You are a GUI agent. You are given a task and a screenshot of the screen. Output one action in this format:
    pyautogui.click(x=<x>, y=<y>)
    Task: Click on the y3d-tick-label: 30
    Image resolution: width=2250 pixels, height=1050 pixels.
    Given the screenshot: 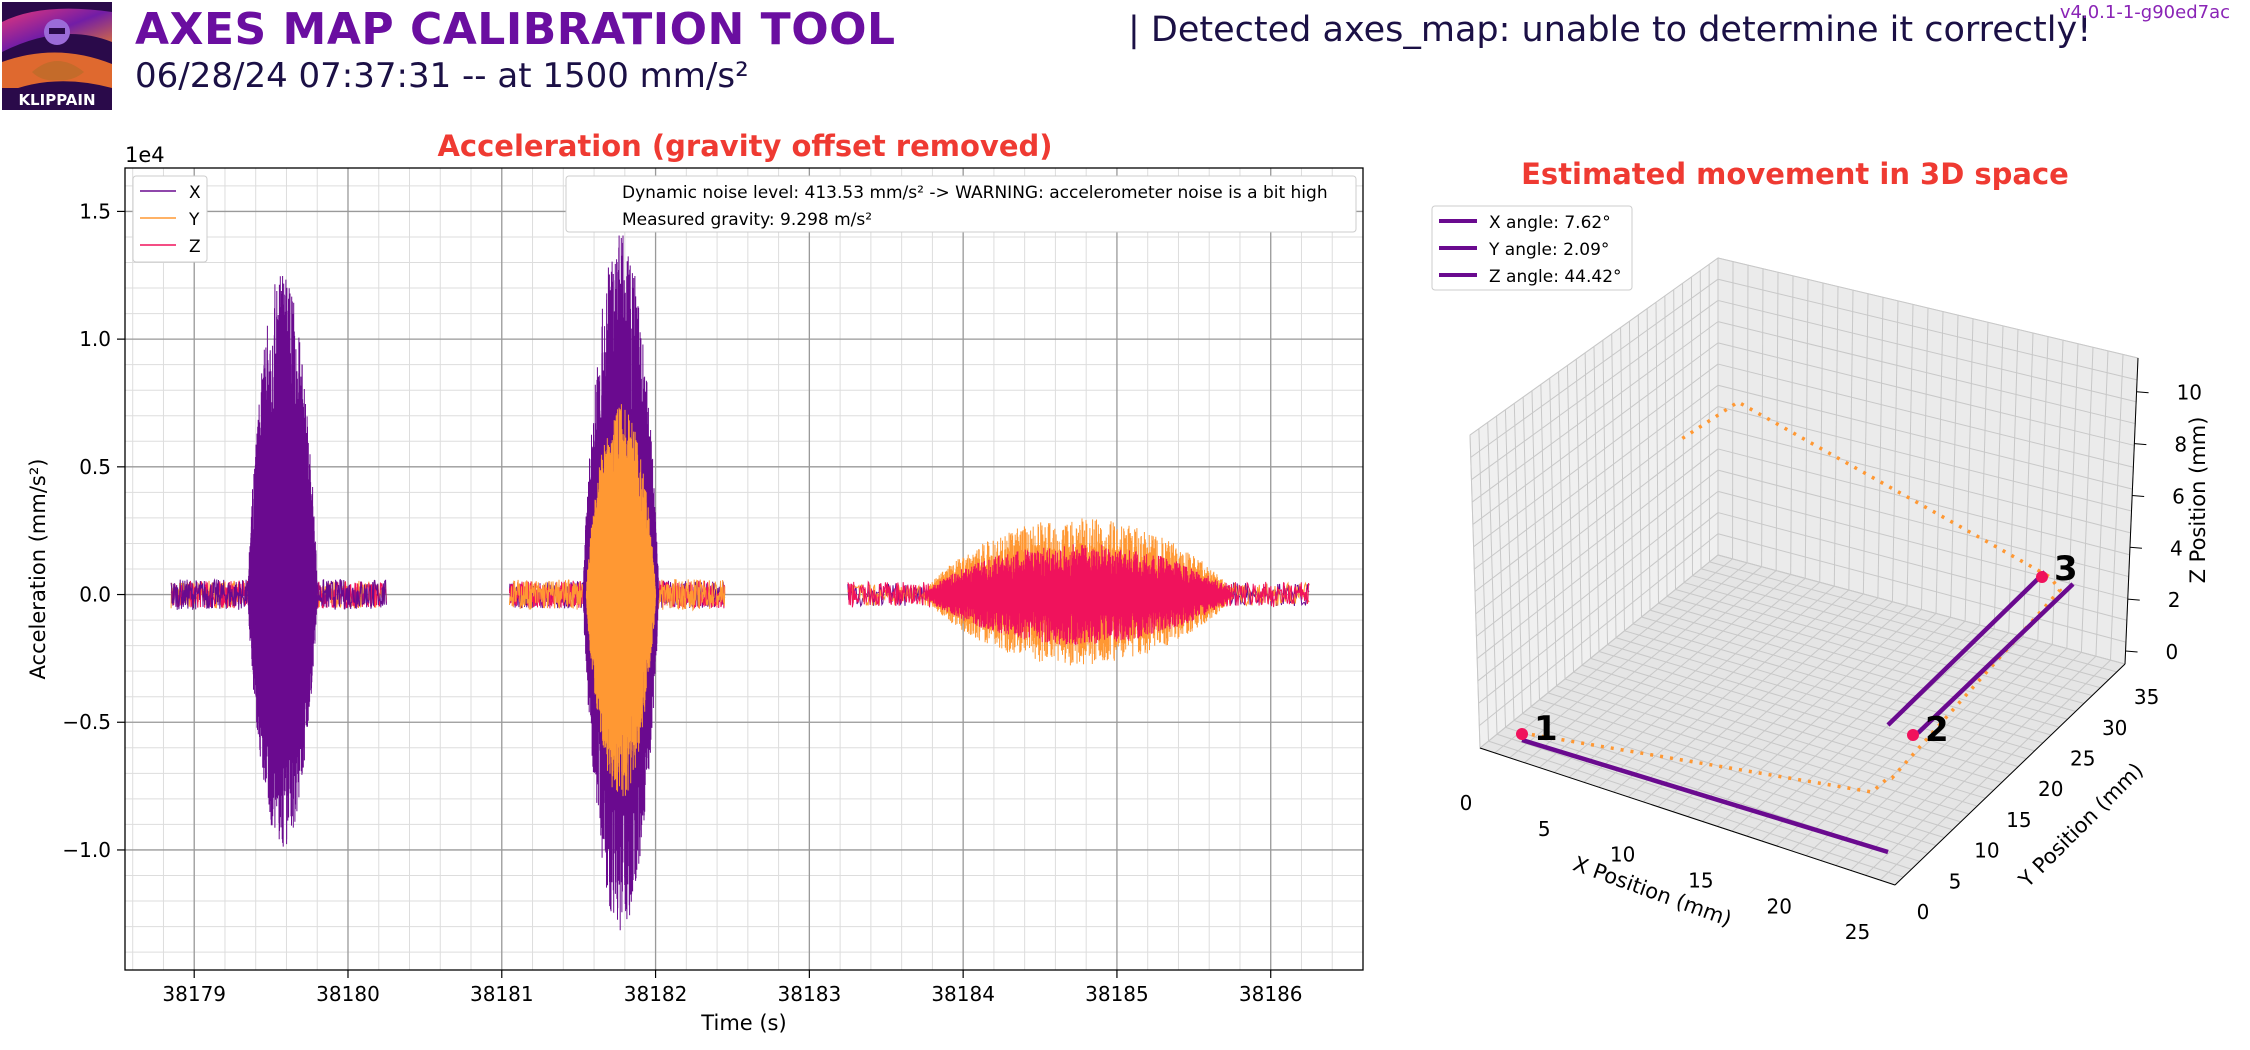 What is the action you would take?
    pyautogui.click(x=2114, y=728)
    